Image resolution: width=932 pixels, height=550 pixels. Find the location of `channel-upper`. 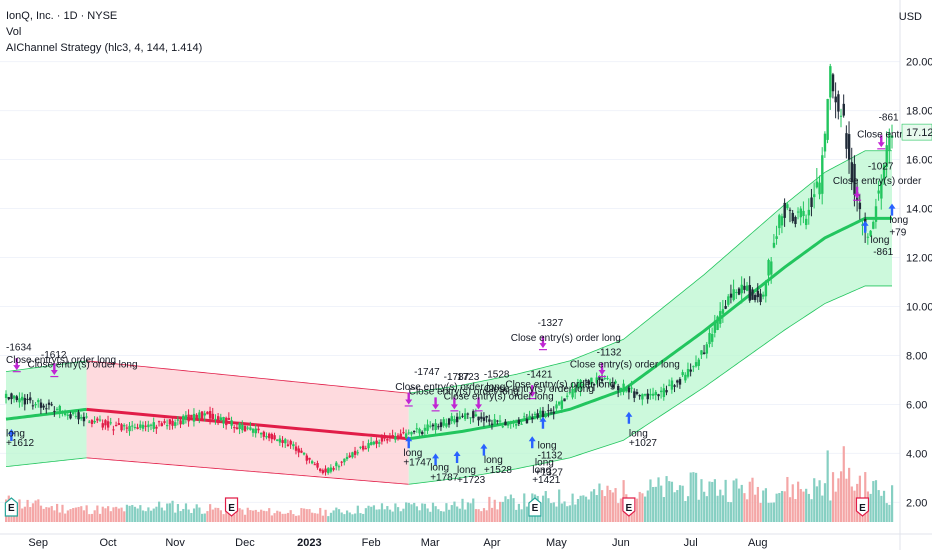

channel-upper is located at coordinates (46, 366).